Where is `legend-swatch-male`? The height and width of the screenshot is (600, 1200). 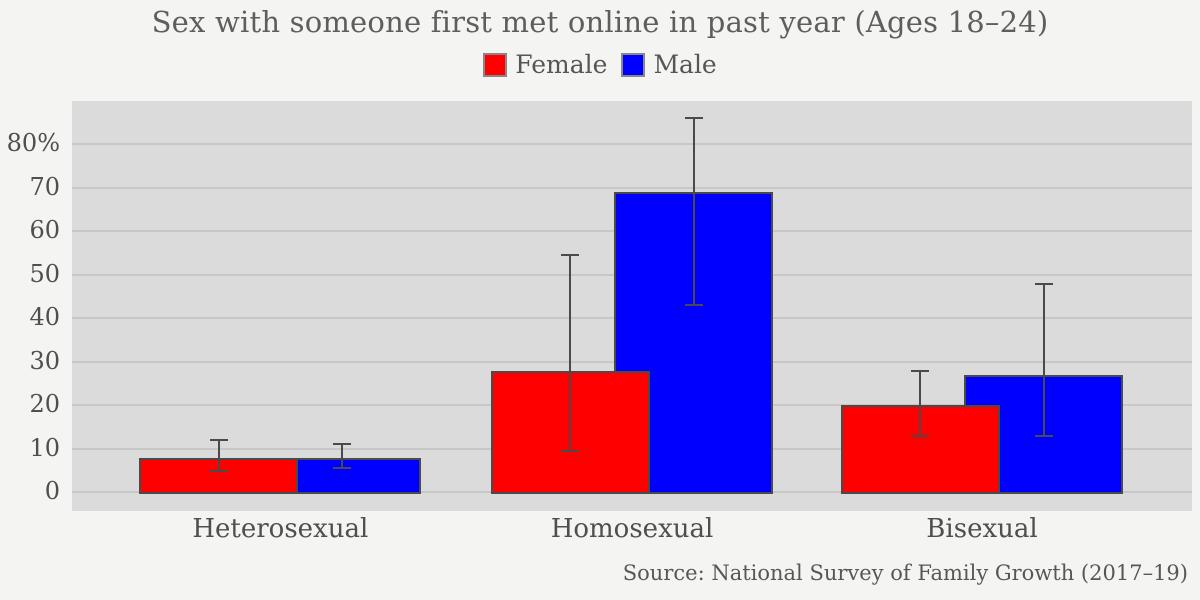 legend-swatch-male is located at coordinates (633, 64).